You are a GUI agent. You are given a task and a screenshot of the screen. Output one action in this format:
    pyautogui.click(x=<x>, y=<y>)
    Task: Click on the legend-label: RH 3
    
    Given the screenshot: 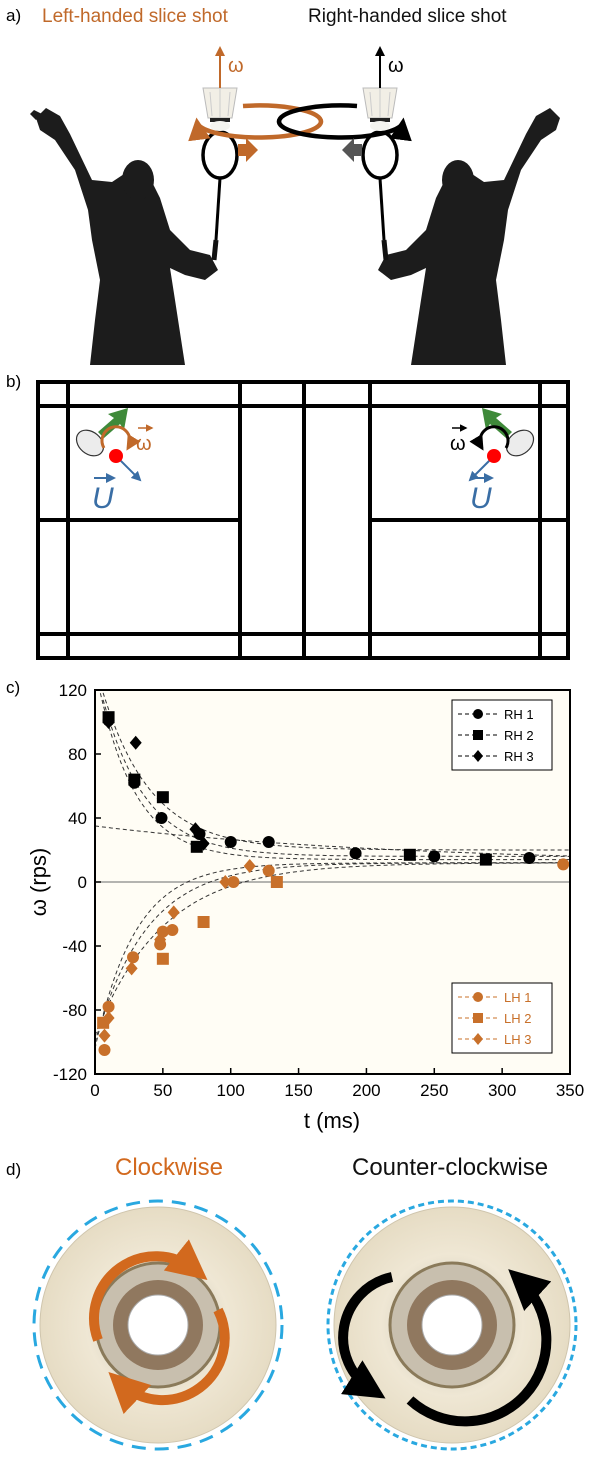 What is the action you would take?
    pyautogui.click(x=519, y=756)
    